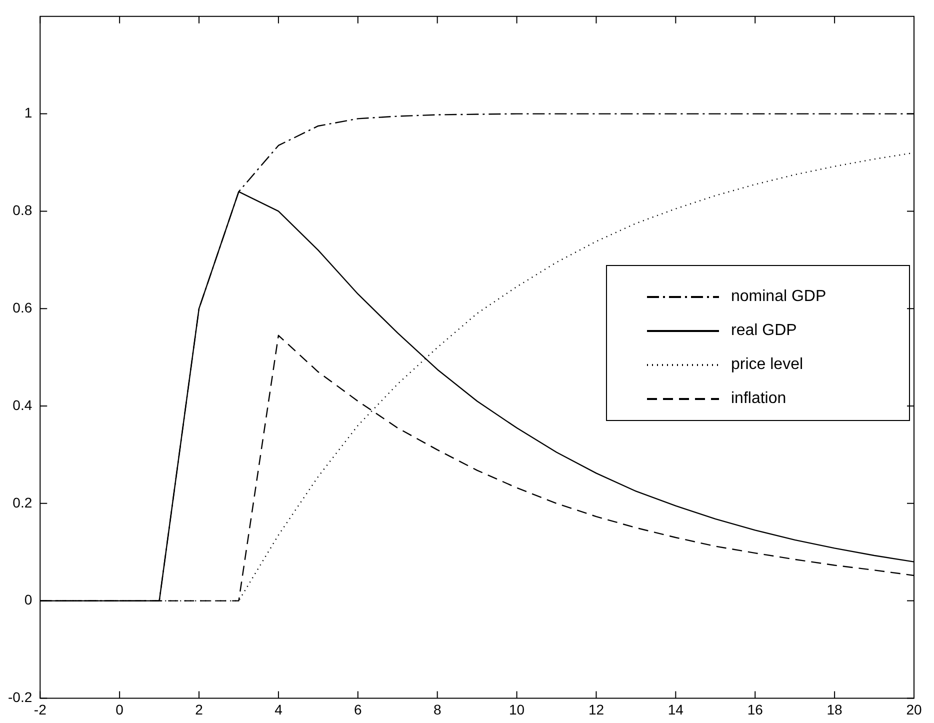 The height and width of the screenshot is (723, 934). Describe the element at coordinates (767, 365) in the screenshot. I see `legend-label: price level` at that location.